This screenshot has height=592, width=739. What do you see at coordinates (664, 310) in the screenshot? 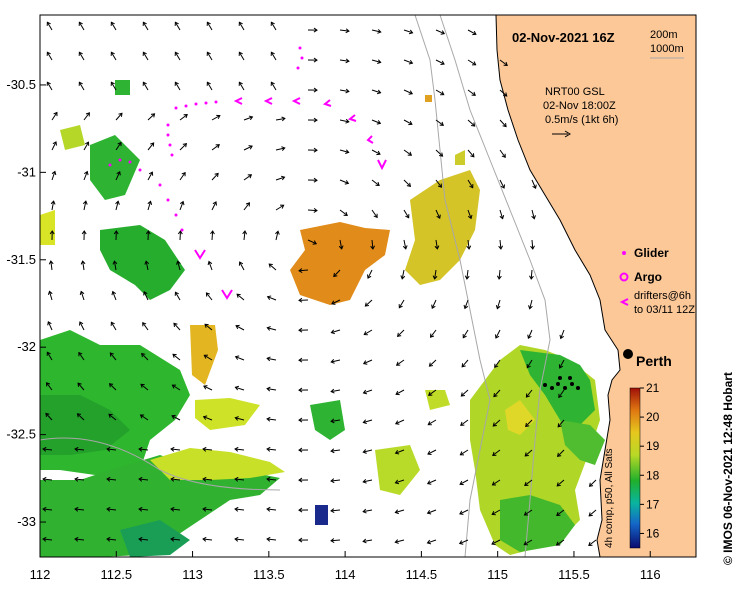
I see `drifter-legend-line2: to 03/11 12Z` at bounding box center [664, 310].